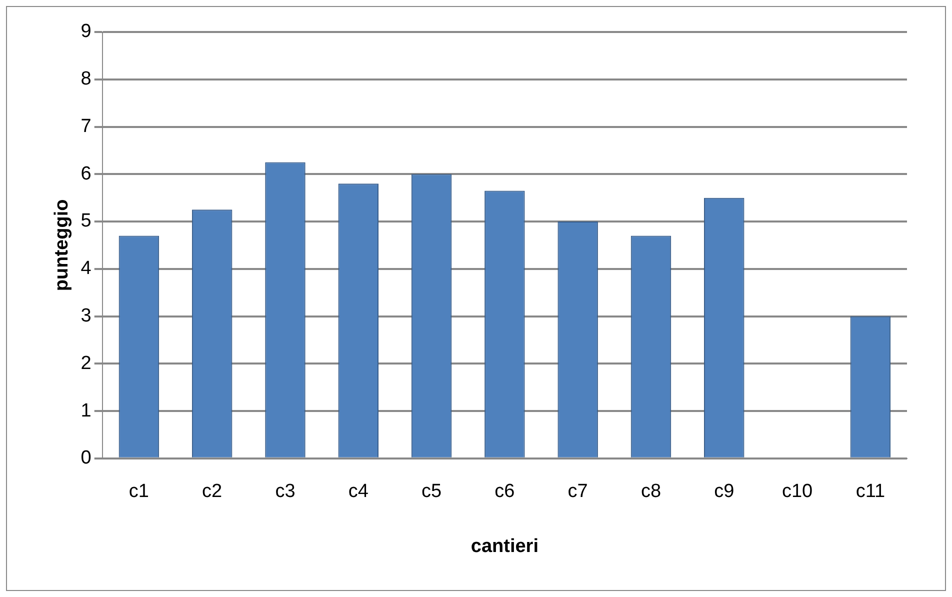  Describe the element at coordinates (138, 491) in the screenshot. I see `x-tick-label: c1` at that location.